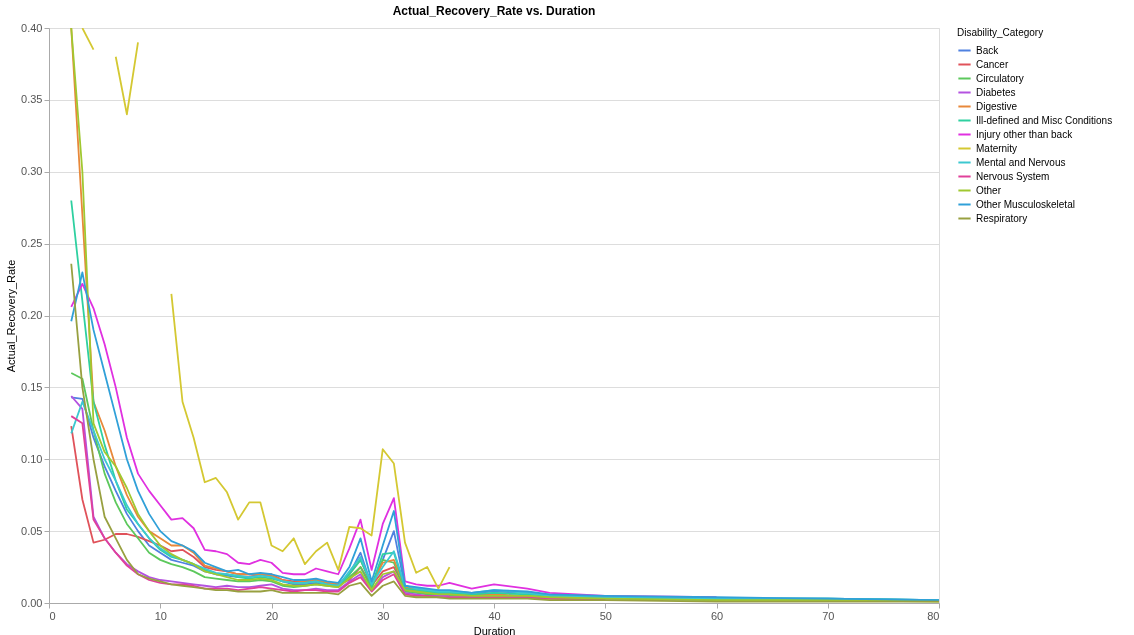 This screenshot has width=1134, height=635. I want to click on legend-title: Disability_Category, so click(1000, 32).